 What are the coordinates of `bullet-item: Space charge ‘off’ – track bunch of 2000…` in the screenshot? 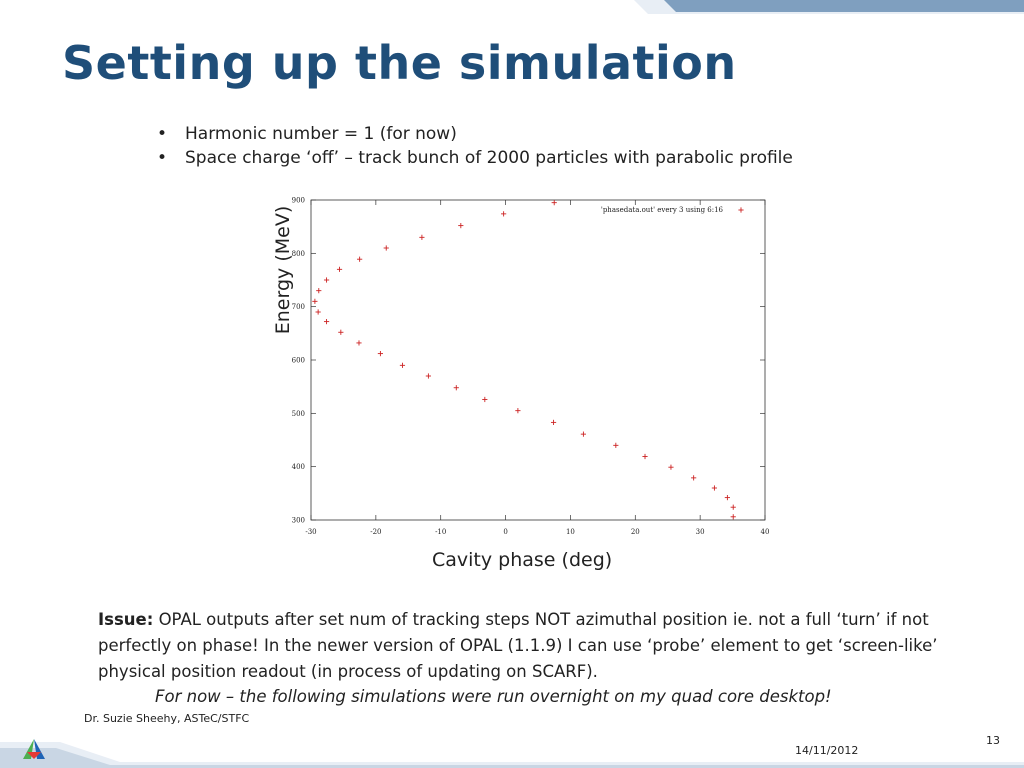 It's located at (475, 158).